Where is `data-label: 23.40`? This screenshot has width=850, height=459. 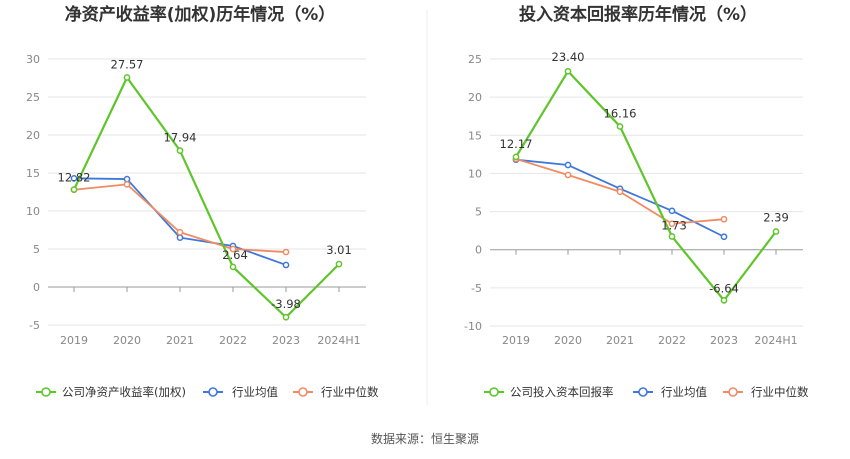 data-label: 23.40 is located at coordinates (568, 57).